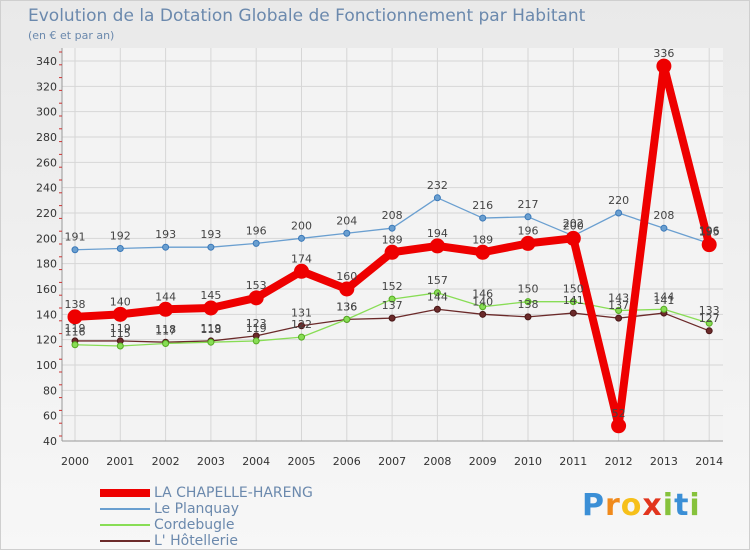 Image resolution: width=750 pixels, height=550 pixels. I want to click on series-0-label-2010: 196, so click(528, 230).